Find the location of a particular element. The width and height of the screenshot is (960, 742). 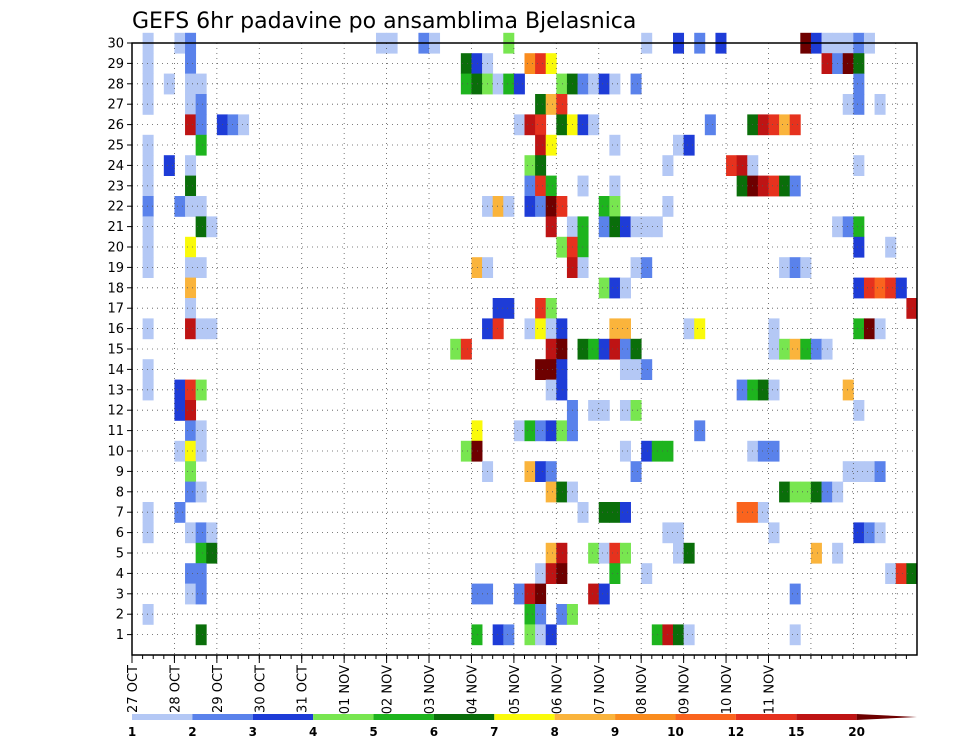

colorbar-label: 20 is located at coordinates (856, 732).